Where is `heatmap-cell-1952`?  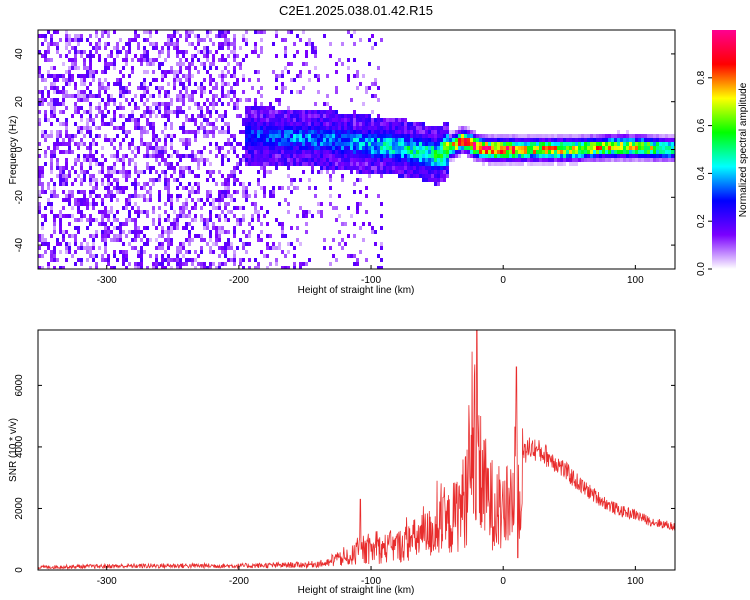
heatmap-cell-1952 is located at coordinates (255, 144).